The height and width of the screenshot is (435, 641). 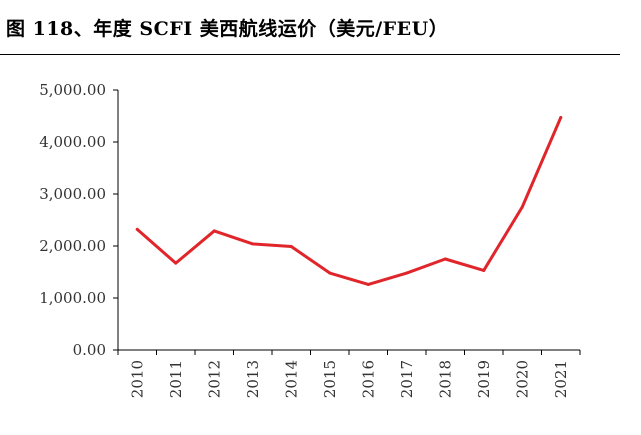 I want to click on x-tick-label: 2015, so click(x=330, y=379).